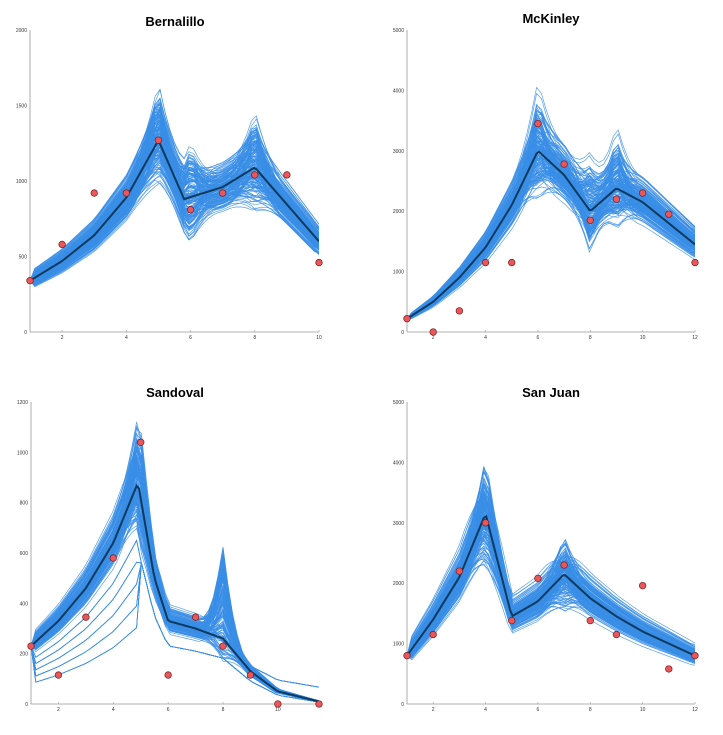 Image resolution: width=723 pixels, height=735 pixels. What do you see at coordinates (398, 584) in the screenshot?
I see `y-tick-label: 2000` at bounding box center [398, 584].